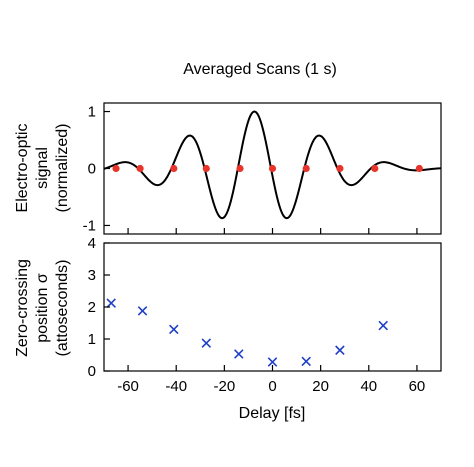 Image resolution: width=474 pixels, height=467 pixels. I want to click on bottom-x-tick-label: -60, so click(128, 386).